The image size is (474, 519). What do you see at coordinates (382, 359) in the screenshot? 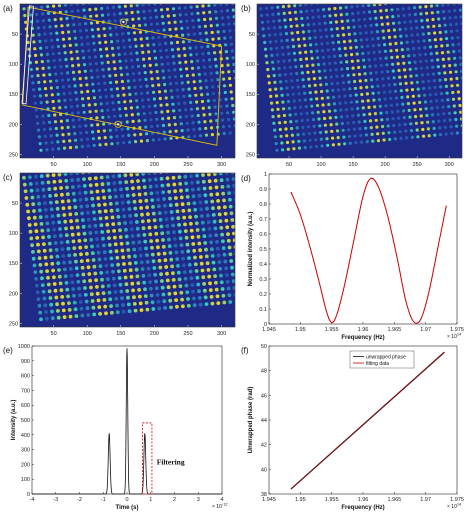
I see `legend-box` at bounding box center [382, 359].